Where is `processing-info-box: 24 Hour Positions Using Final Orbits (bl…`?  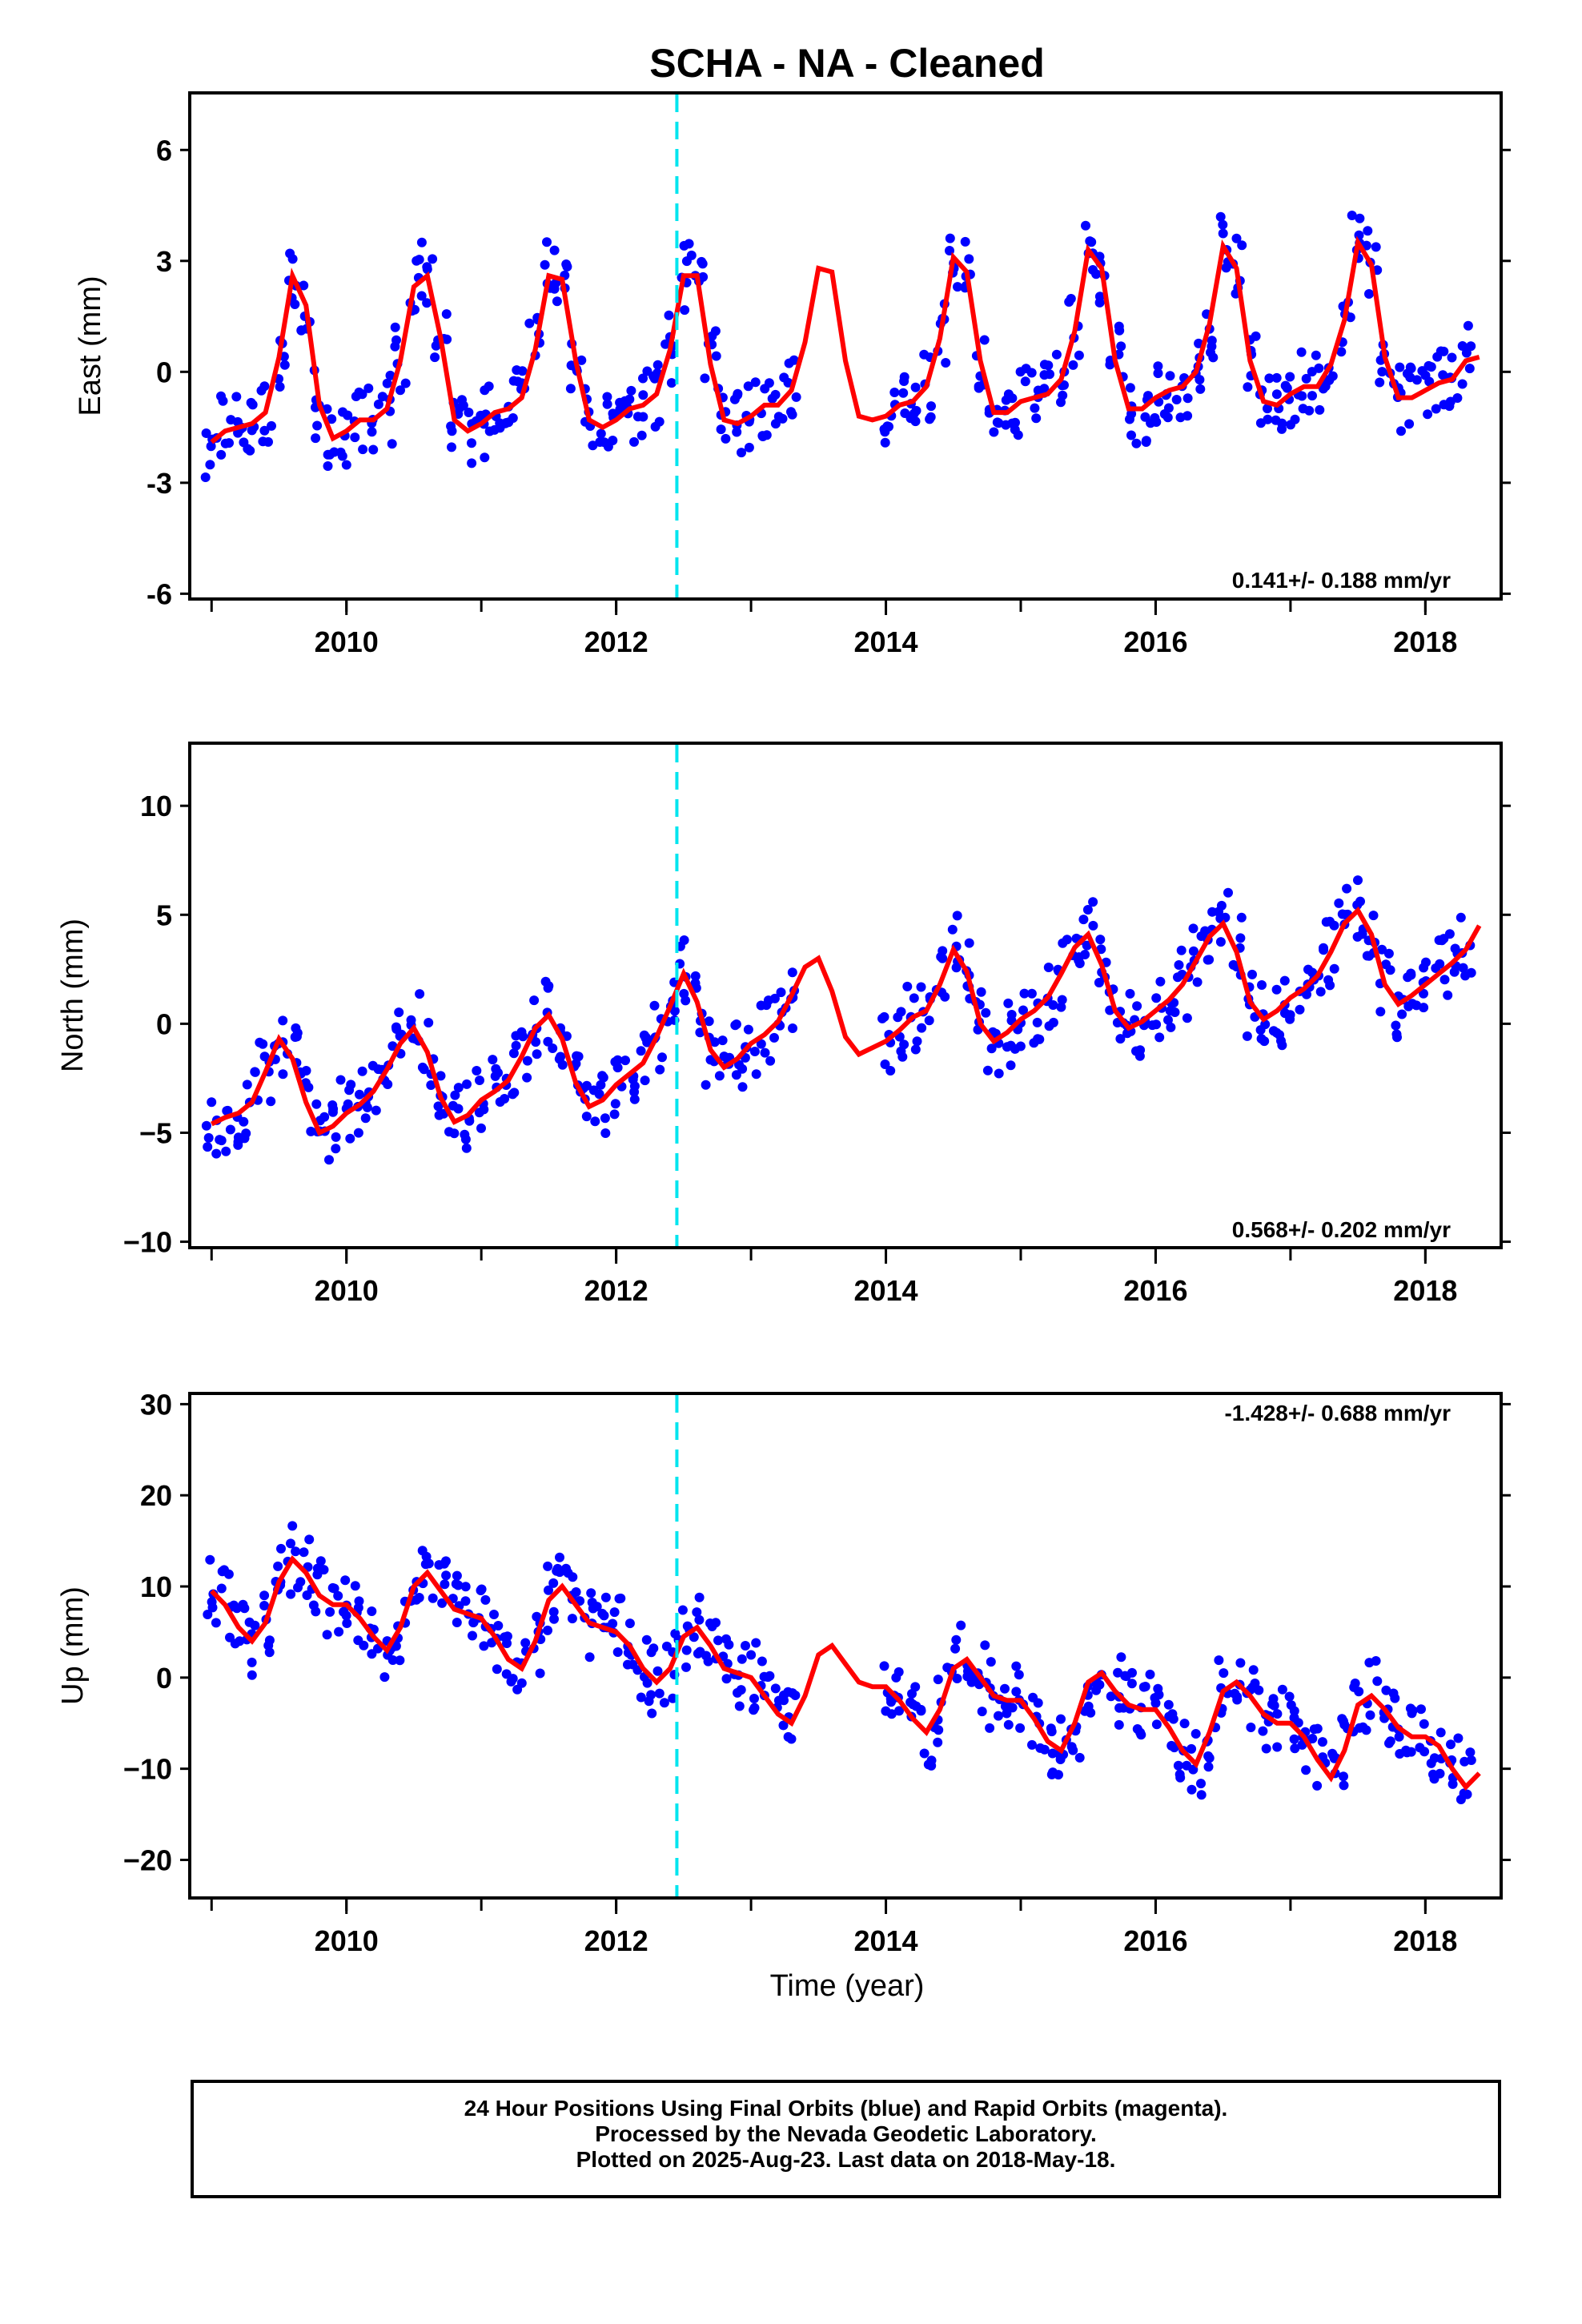 processing-info-box: 24 Hour Positions Using Final Orbits (bl… is located at coordinates (846, 2139).